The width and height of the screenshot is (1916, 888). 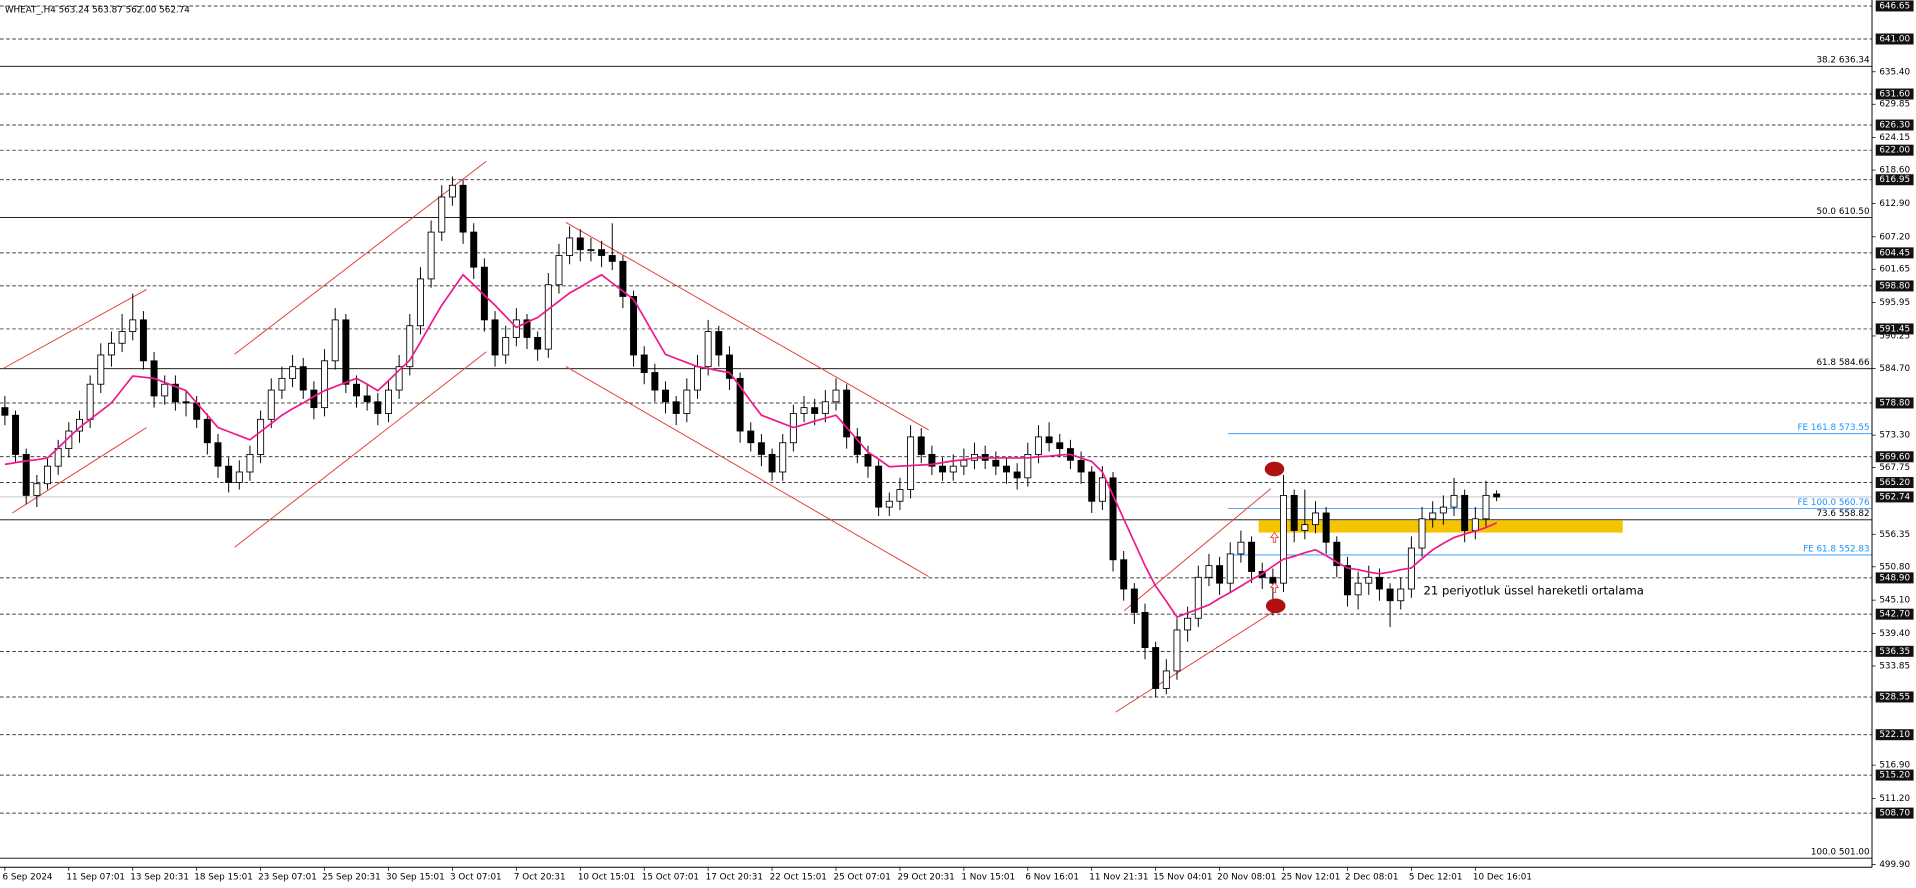 What do you see at coordinates (734, 878) in the screenshot?
I see `x-tick-label: 17 Oct 20:31` at bounding box center [734, 878].